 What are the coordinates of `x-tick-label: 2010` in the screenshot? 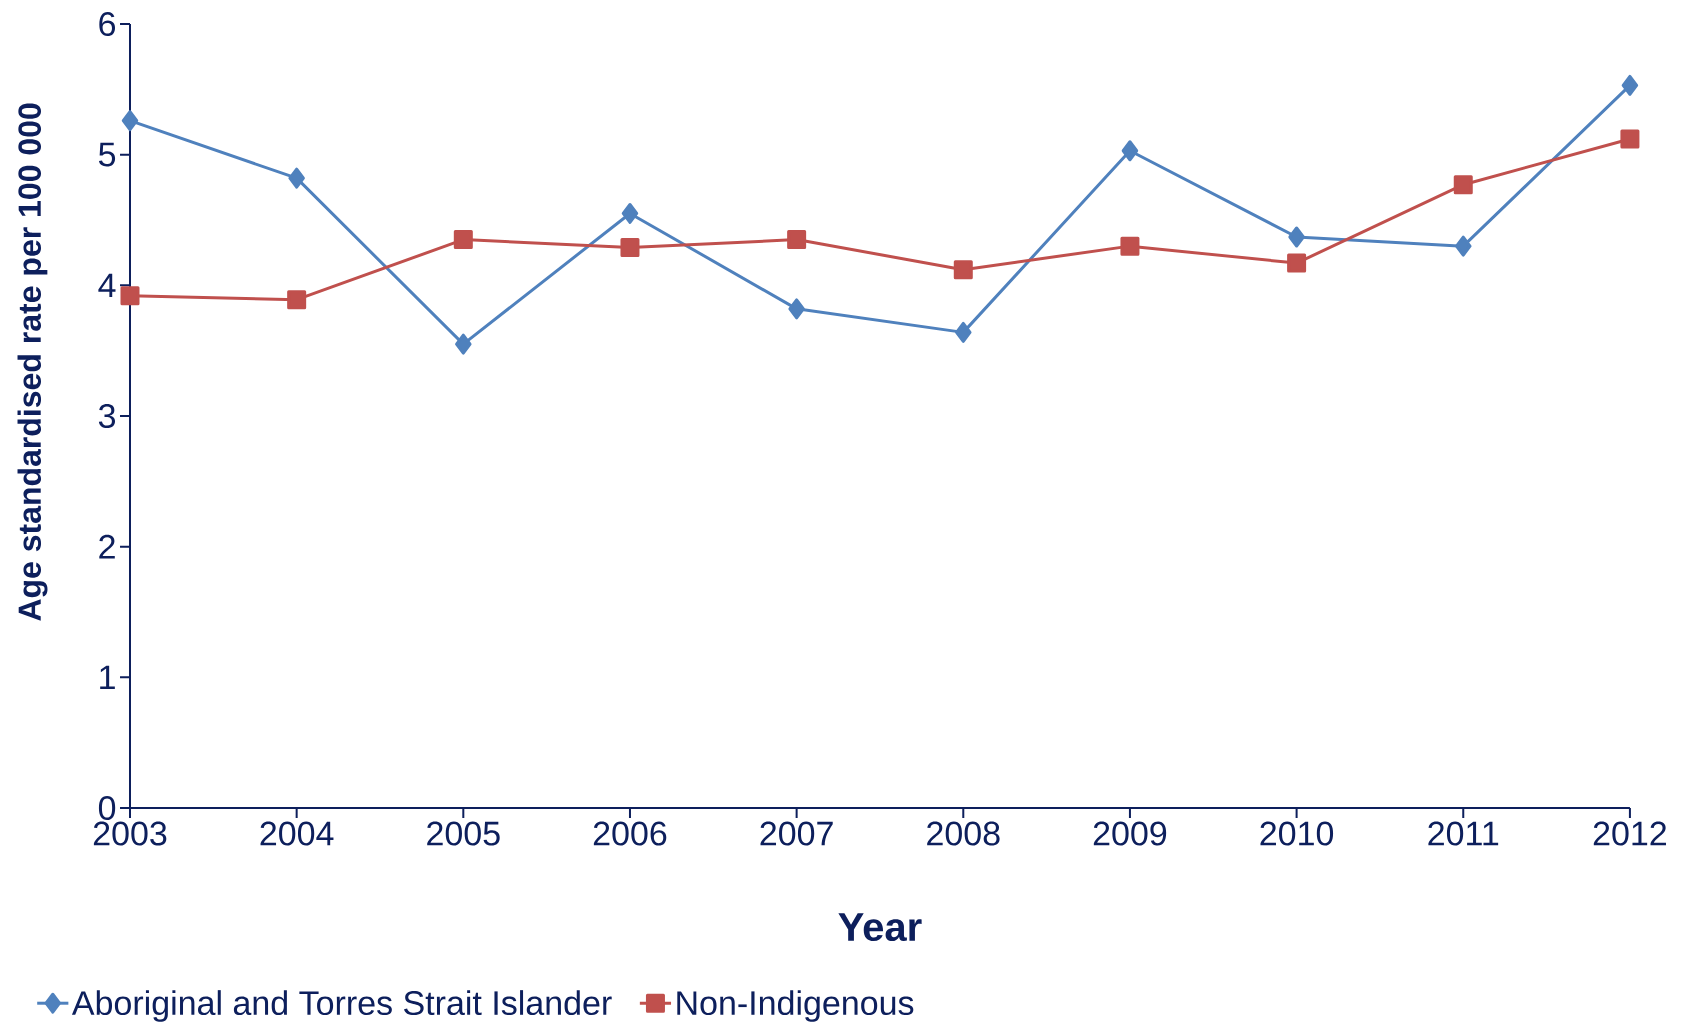 It's located at (1297, 833).